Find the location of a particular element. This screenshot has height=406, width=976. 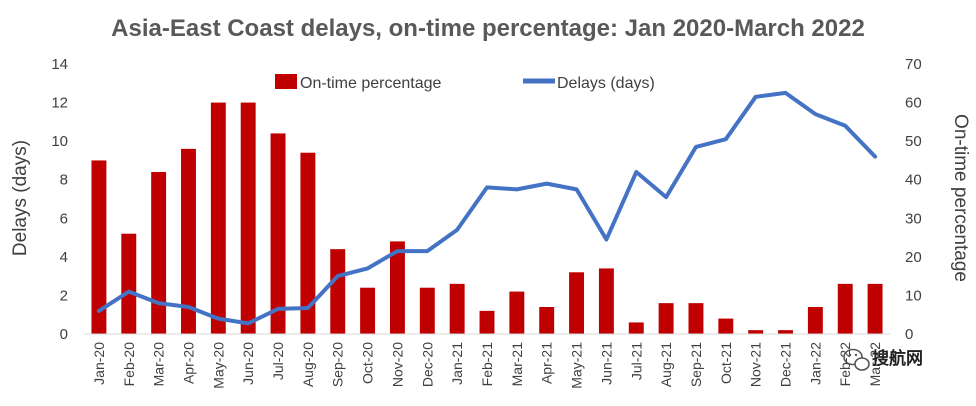

y-right-tick-label: 0 is located at coordinates (909, 334).